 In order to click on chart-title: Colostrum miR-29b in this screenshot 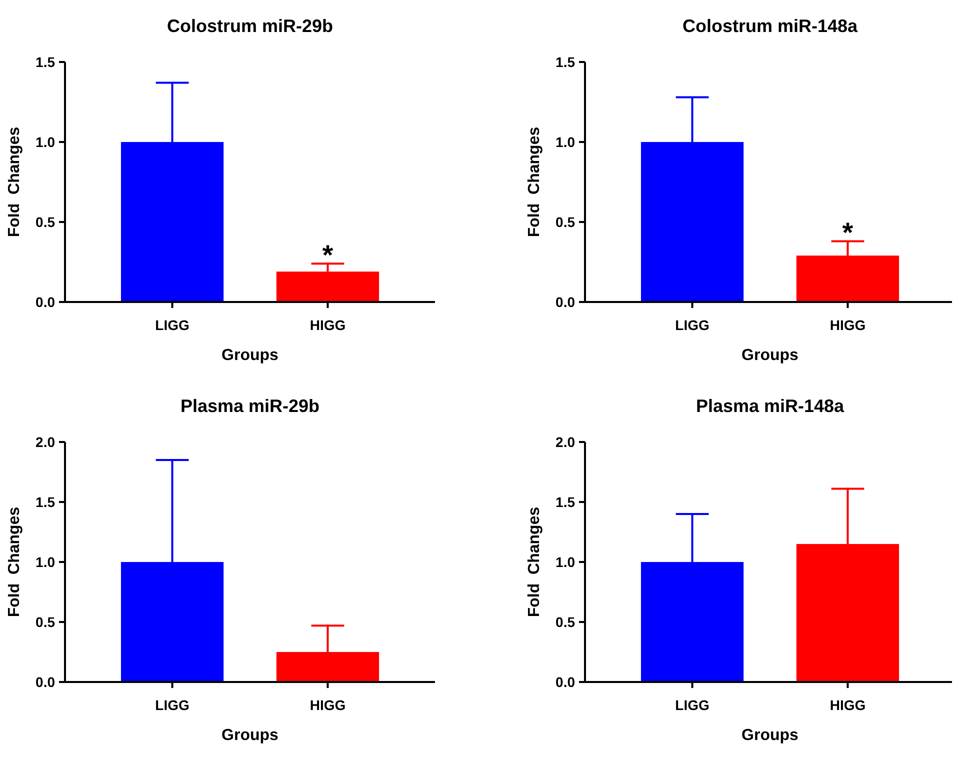, I will do `click(250, 26)`.